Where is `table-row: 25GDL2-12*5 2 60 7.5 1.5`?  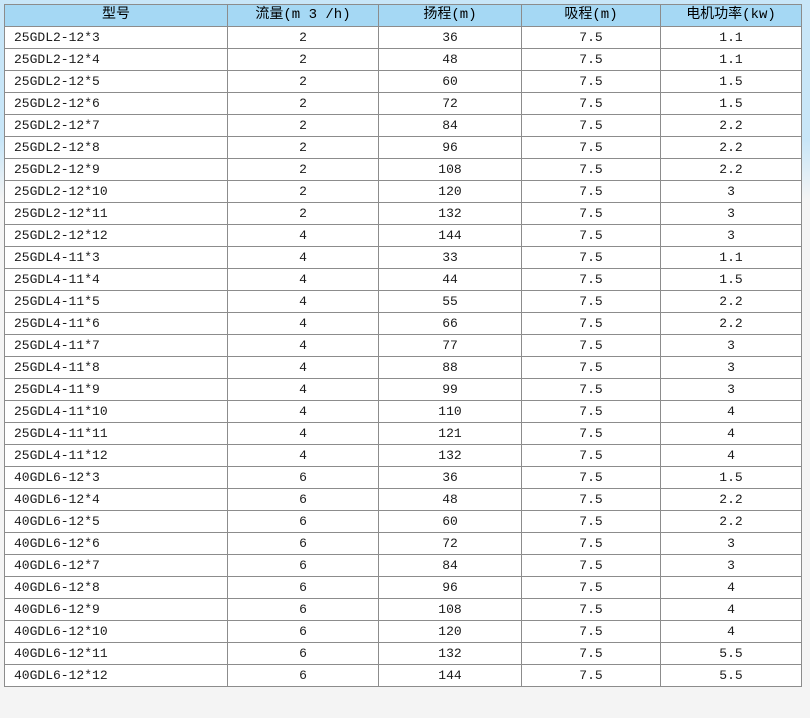 table-row: 25GDL2-12*5 2 60 7.5 1.5 is located at coordinates (403, 81).